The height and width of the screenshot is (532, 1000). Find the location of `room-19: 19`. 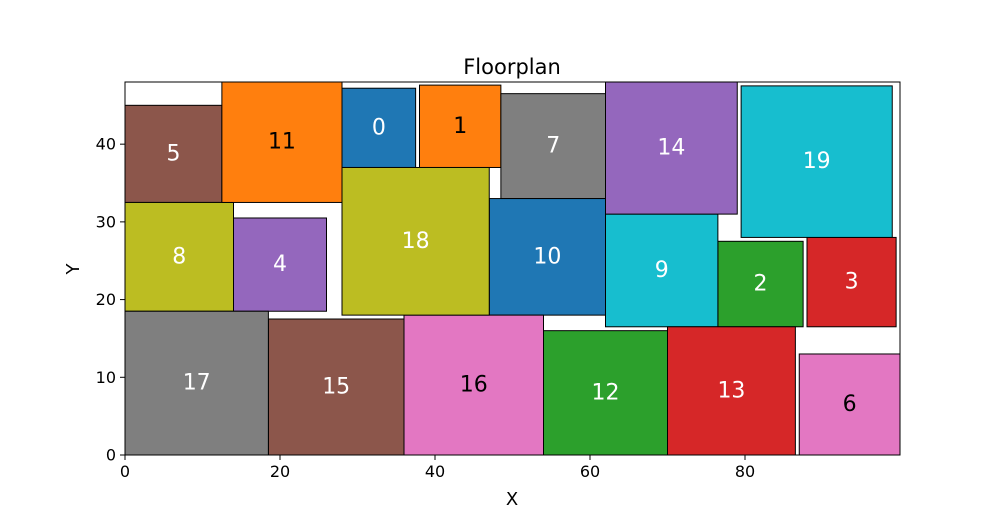

room-19: 19 is located at coordinates (816, 161).